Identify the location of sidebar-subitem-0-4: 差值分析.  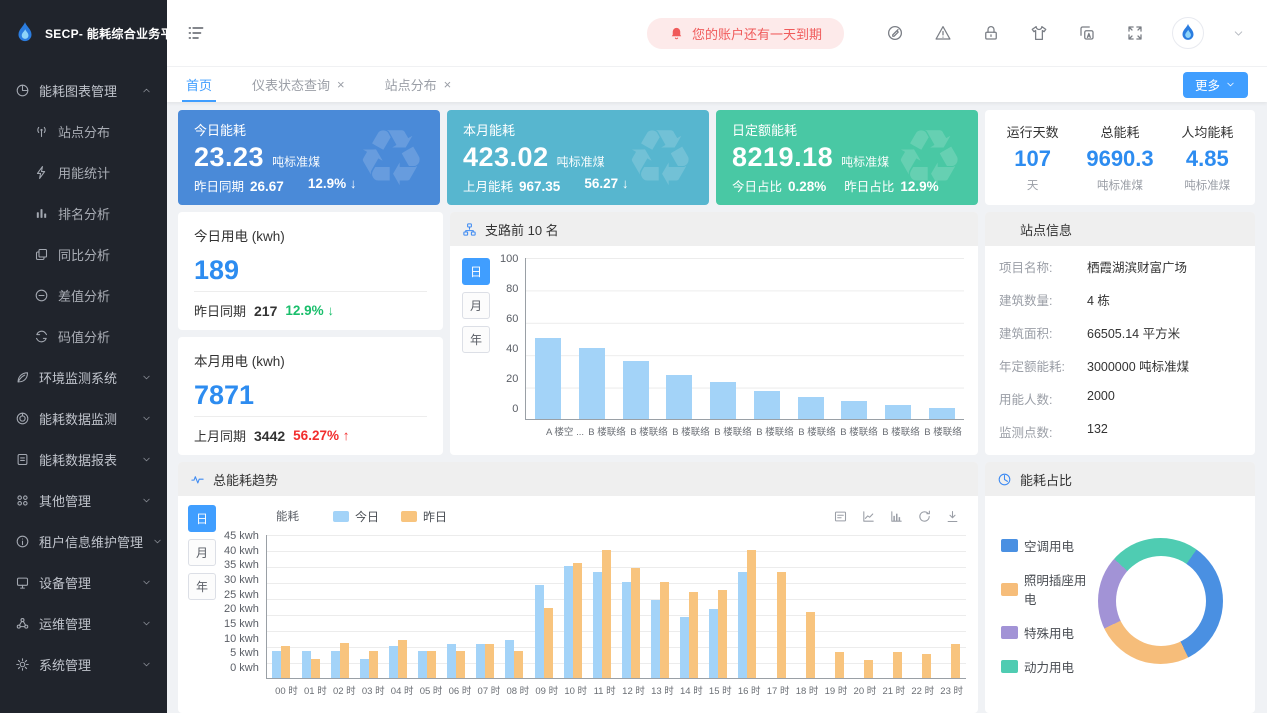
(83, 295).